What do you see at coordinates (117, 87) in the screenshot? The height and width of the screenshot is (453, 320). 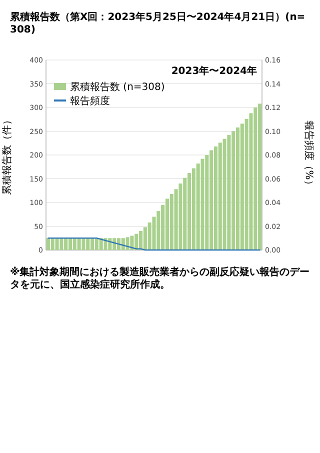 I see `legend-label: 累積報告数 (n=308)` at bounding box center [117, 87].